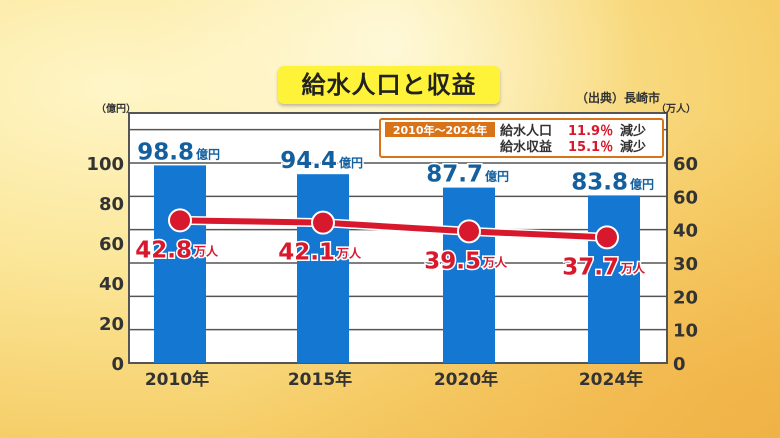 This screenshot has height=438, width=780. I want to click on annotation-row-value: 15.1％, so click(590, 147).